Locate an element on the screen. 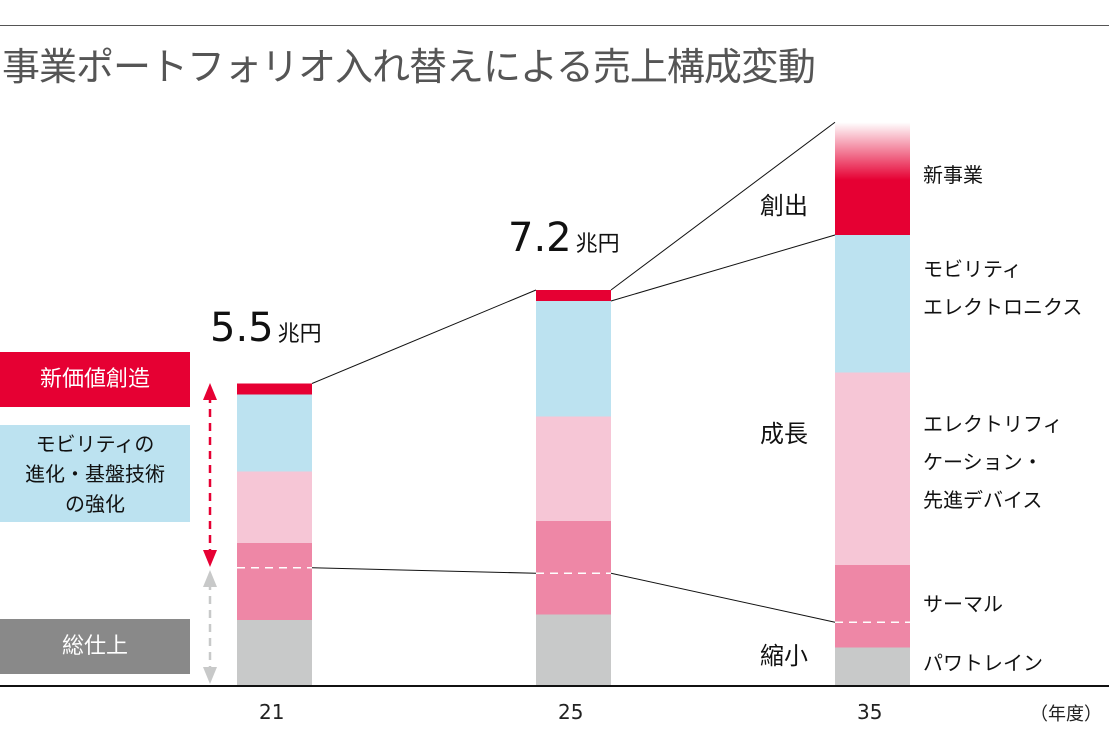 The height and width of the screenshot is (733, 1109). label-powertrain: パワトレイン is located at coordinates (983, 663).